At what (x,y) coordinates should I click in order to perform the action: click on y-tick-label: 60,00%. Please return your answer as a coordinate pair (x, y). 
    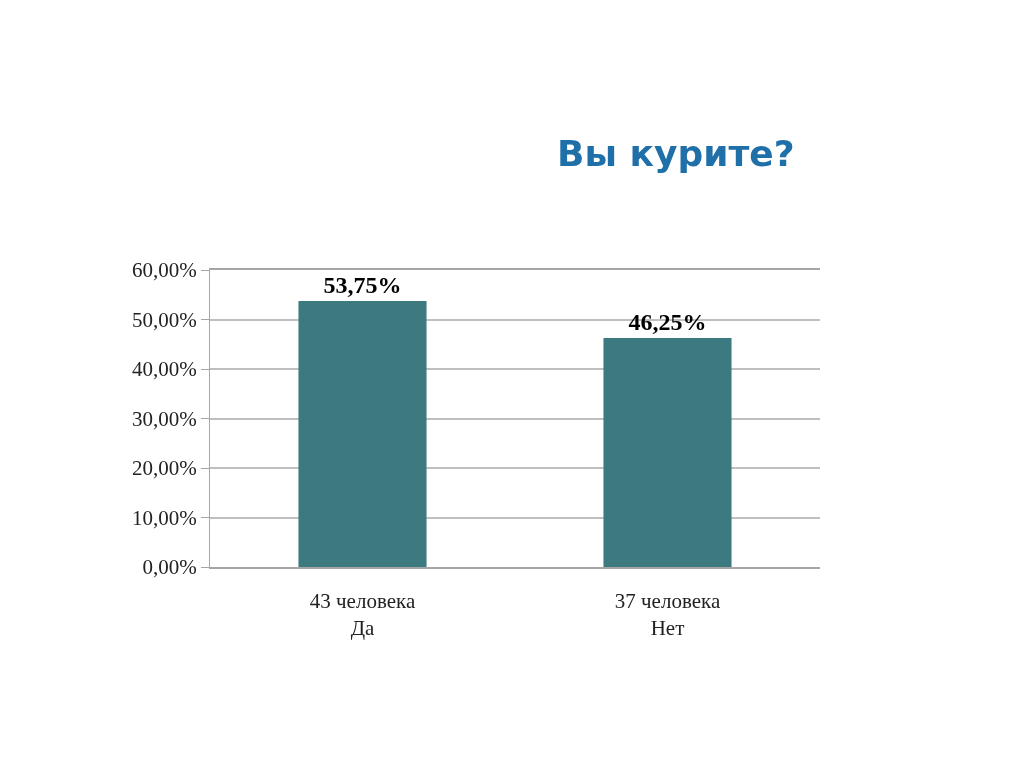
    Looking at the image, I should click on (164, 270).